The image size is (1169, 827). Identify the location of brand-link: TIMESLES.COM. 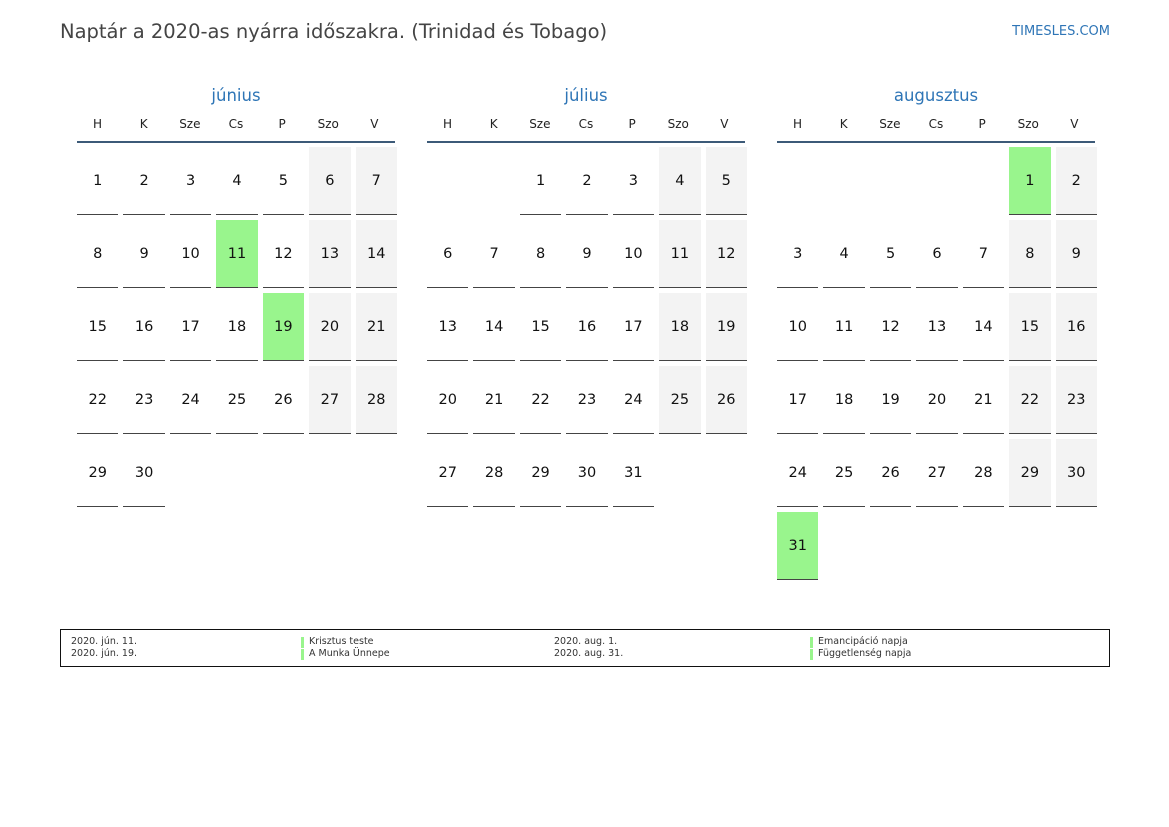
(1061, 31).